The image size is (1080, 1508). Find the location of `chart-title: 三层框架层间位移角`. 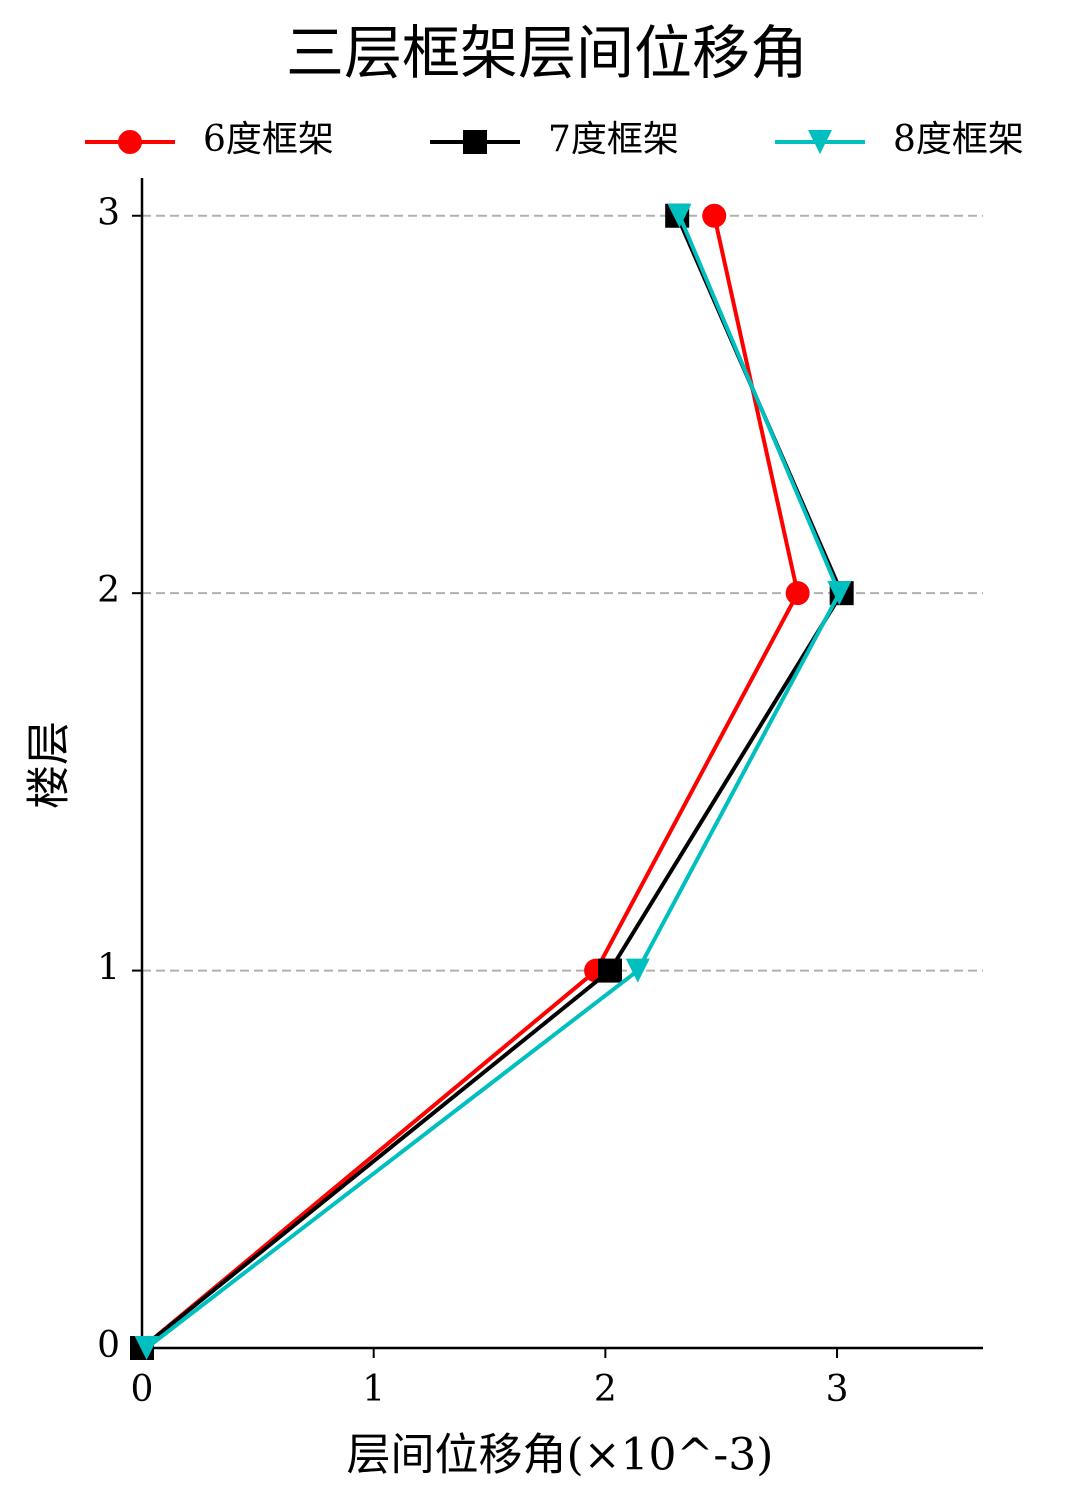

chart-title: 三层框架层间位移角 is located at coordinates (547, 53).